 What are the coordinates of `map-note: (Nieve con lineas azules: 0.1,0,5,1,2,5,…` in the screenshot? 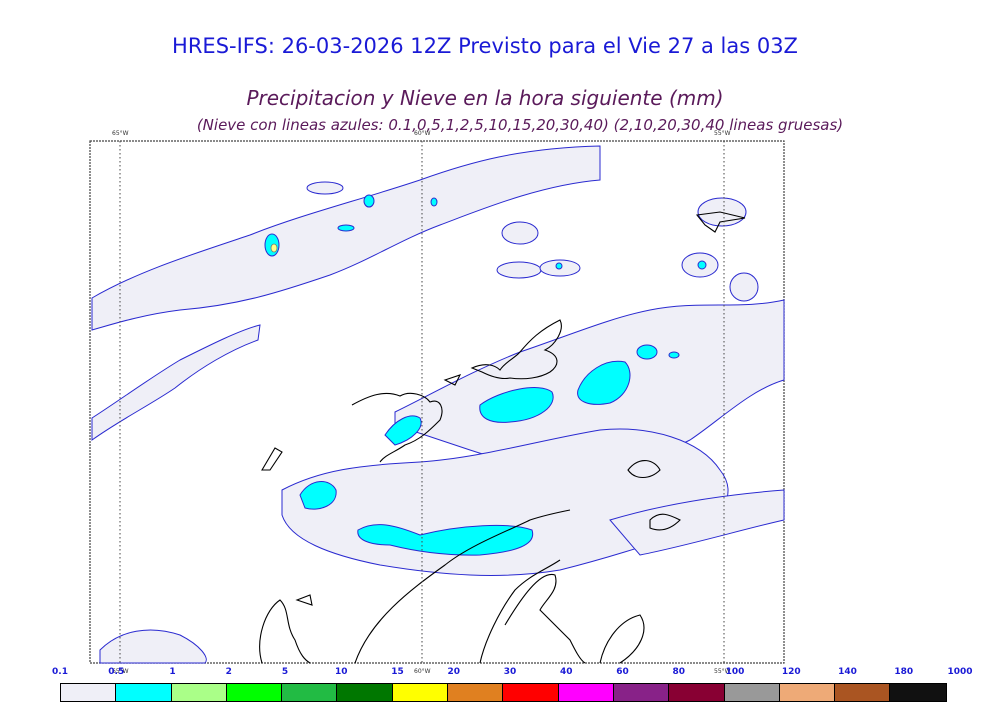 It's located at (520, 125).